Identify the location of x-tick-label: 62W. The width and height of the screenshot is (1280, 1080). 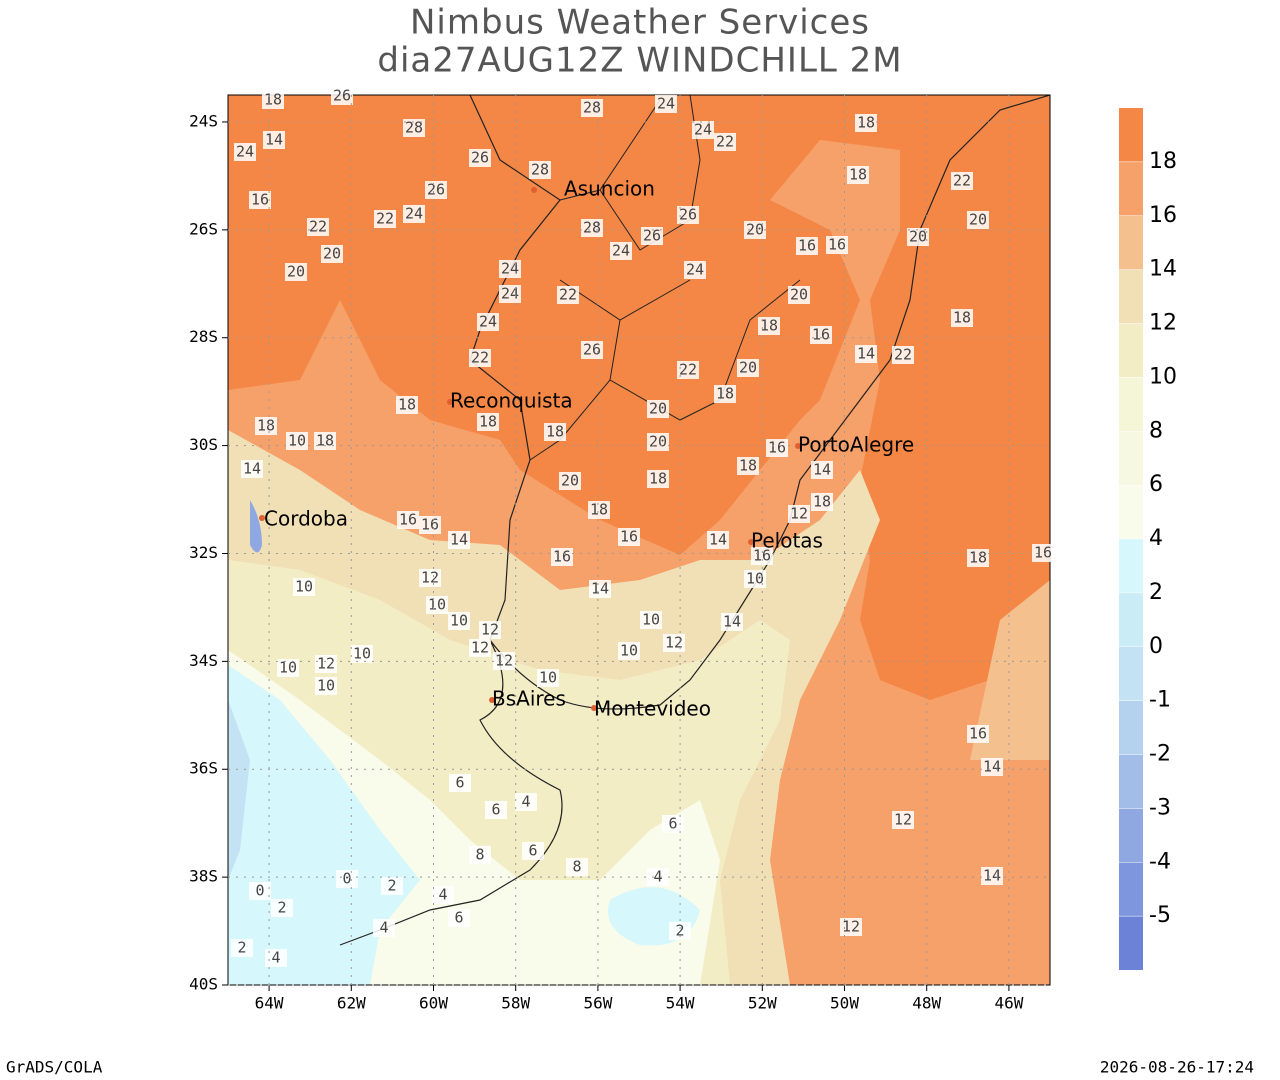
(351, 1003).